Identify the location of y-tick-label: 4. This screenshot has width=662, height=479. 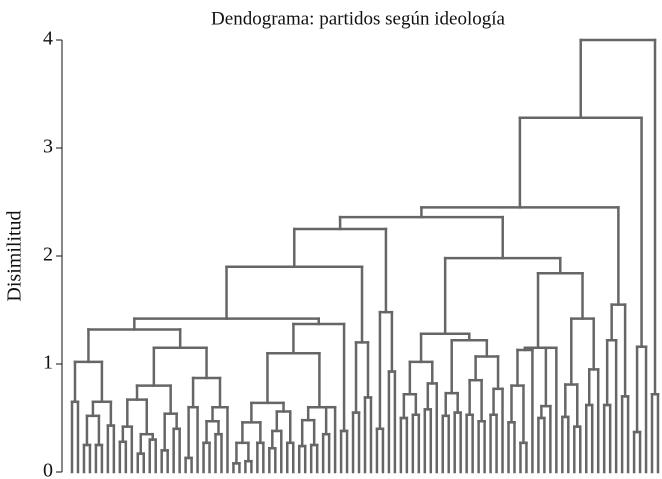
(48, 39).